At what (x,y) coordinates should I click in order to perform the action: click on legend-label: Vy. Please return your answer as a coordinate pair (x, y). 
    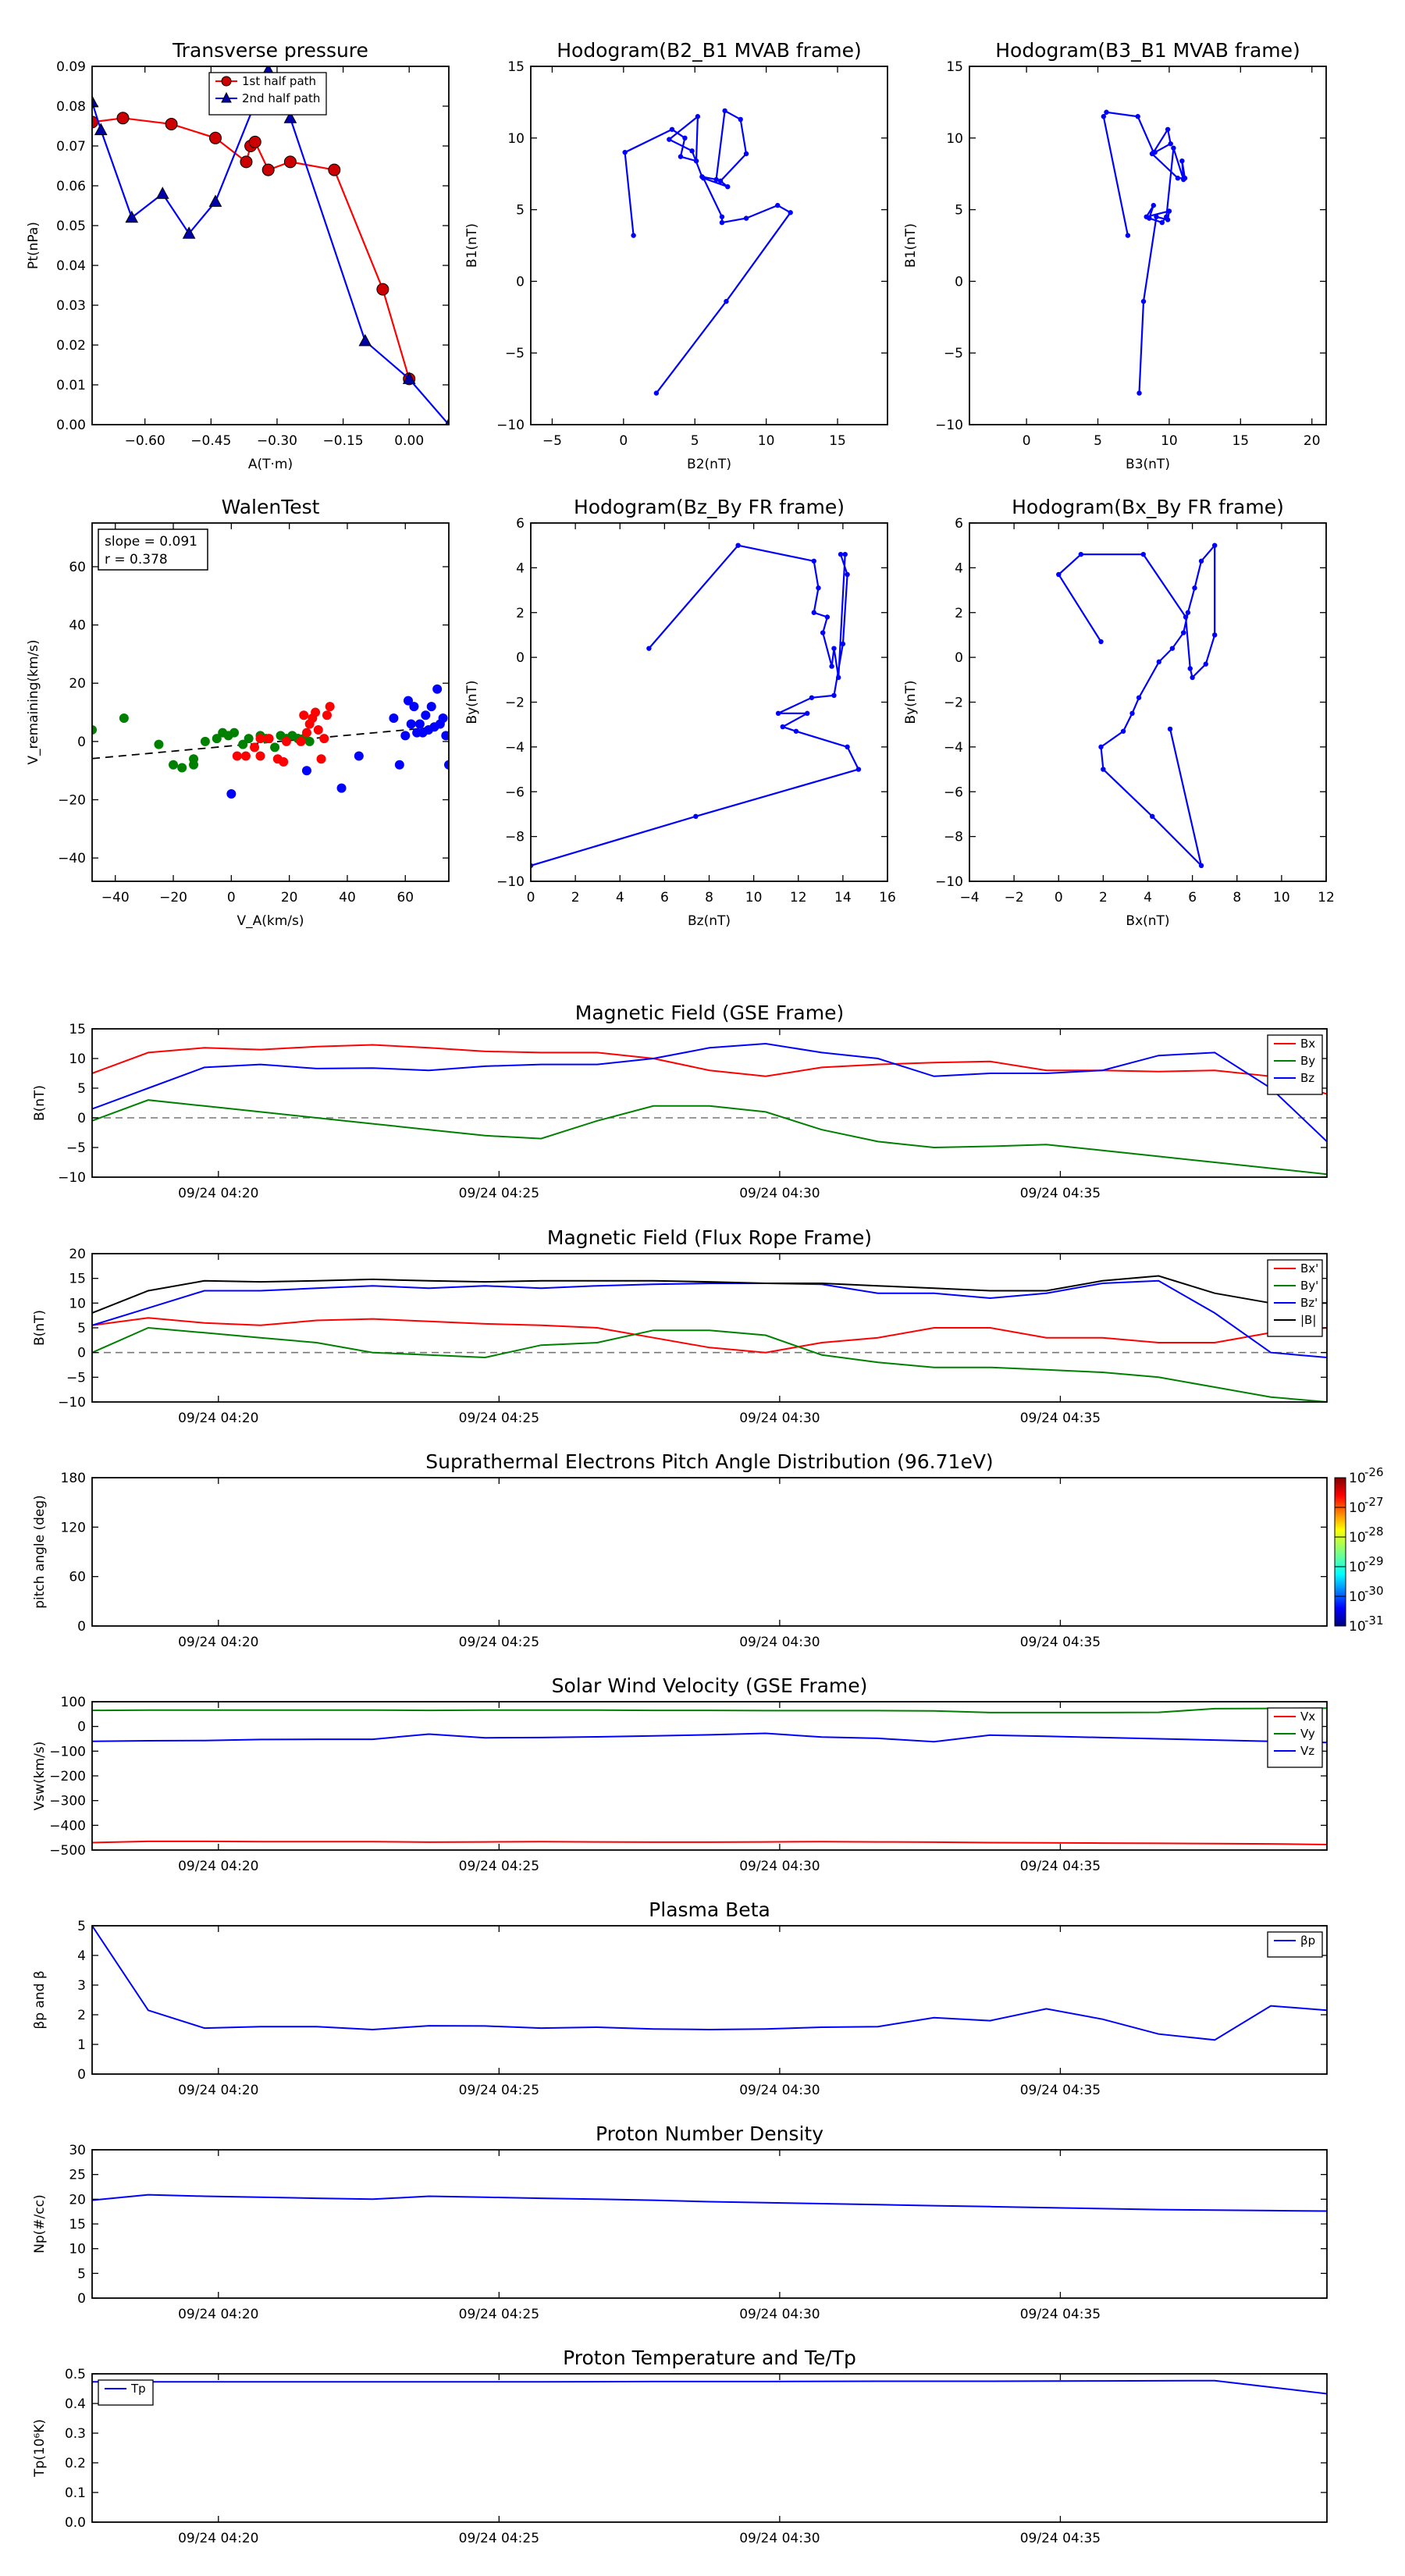
    Looking at the image, I should click on (1307, 1734).